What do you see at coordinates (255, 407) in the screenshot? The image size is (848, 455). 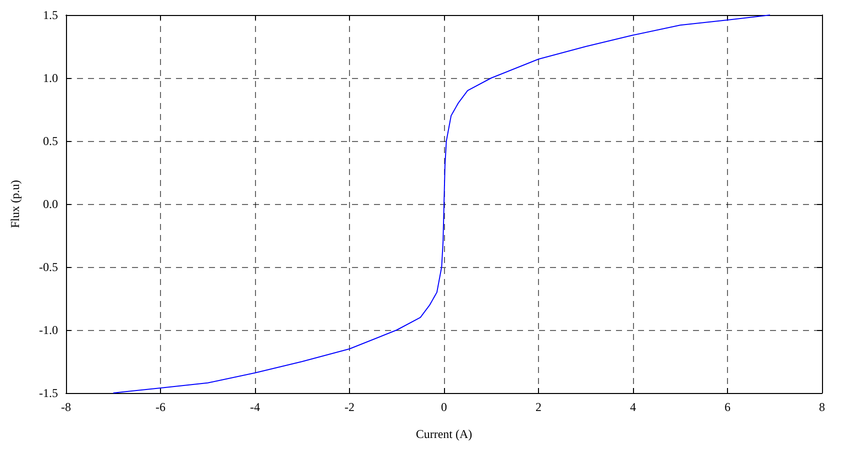 I see `x-tick-label: -4` at bounding box center [255, 407].